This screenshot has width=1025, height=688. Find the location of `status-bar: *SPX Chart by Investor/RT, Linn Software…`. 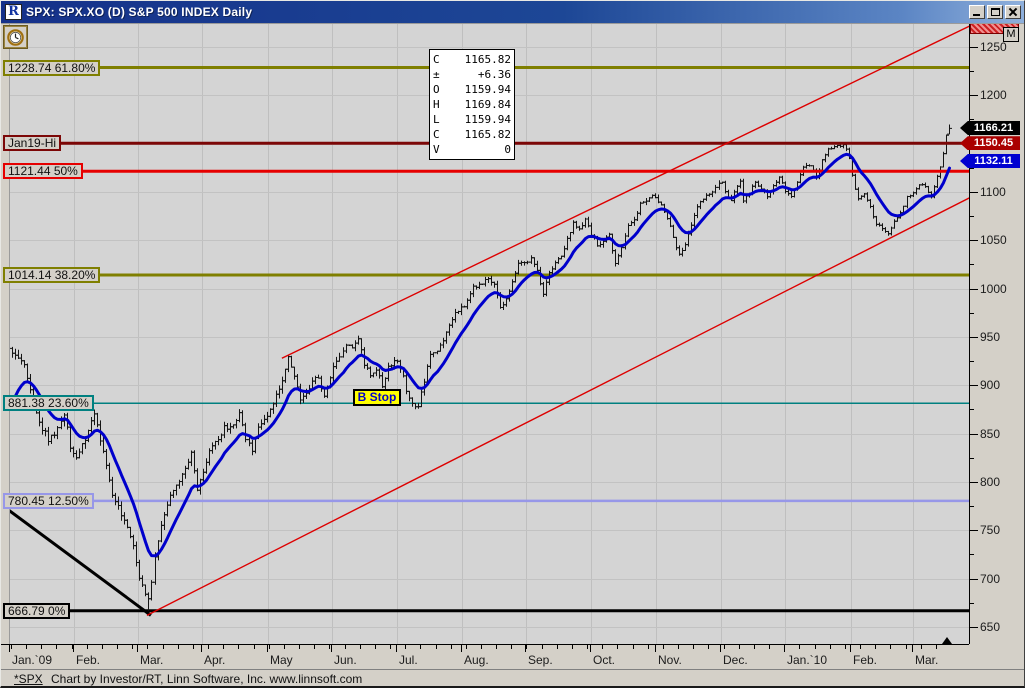

status-bar: *SPX Chart by Investor/RT, Linn Software… is located at coordinates (512, 677).